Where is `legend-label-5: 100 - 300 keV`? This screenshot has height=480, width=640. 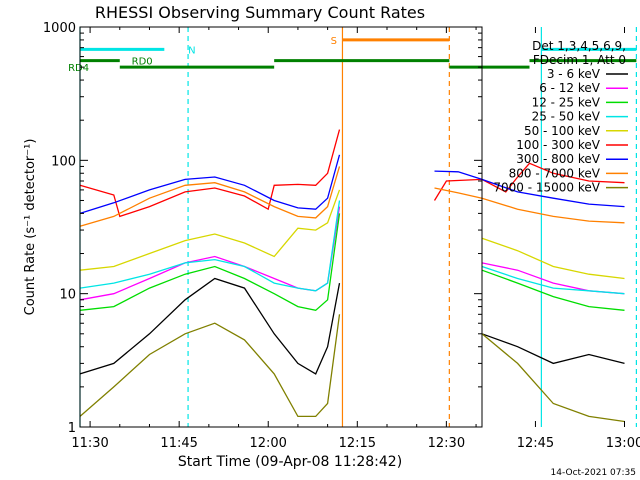 legend-label-5: 100 - 300 keV is located at coordinates (558, 145).